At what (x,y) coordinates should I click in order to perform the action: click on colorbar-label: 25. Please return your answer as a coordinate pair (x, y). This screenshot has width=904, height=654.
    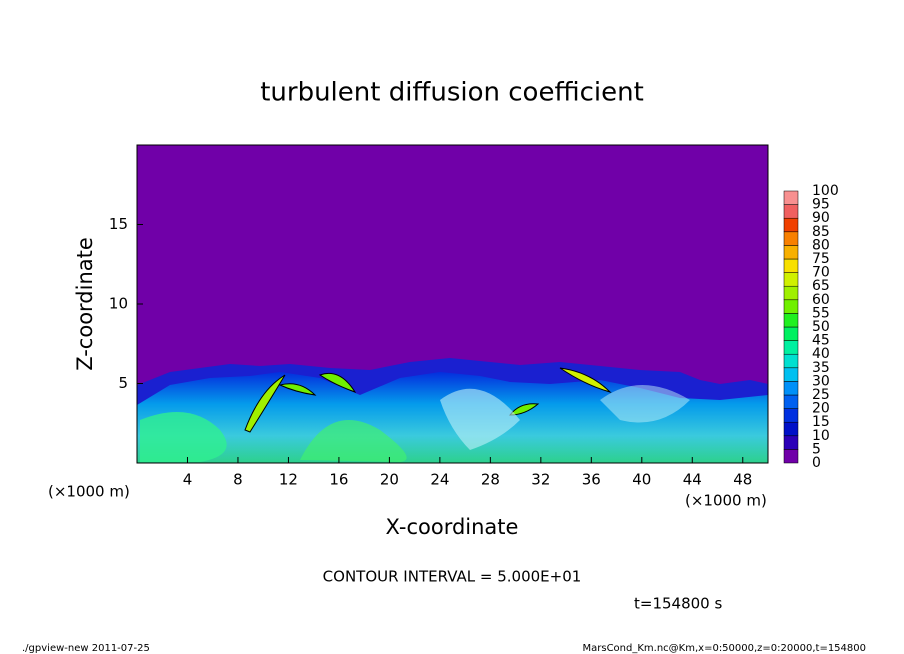
    Looking at the image, I should click on (821, 395).